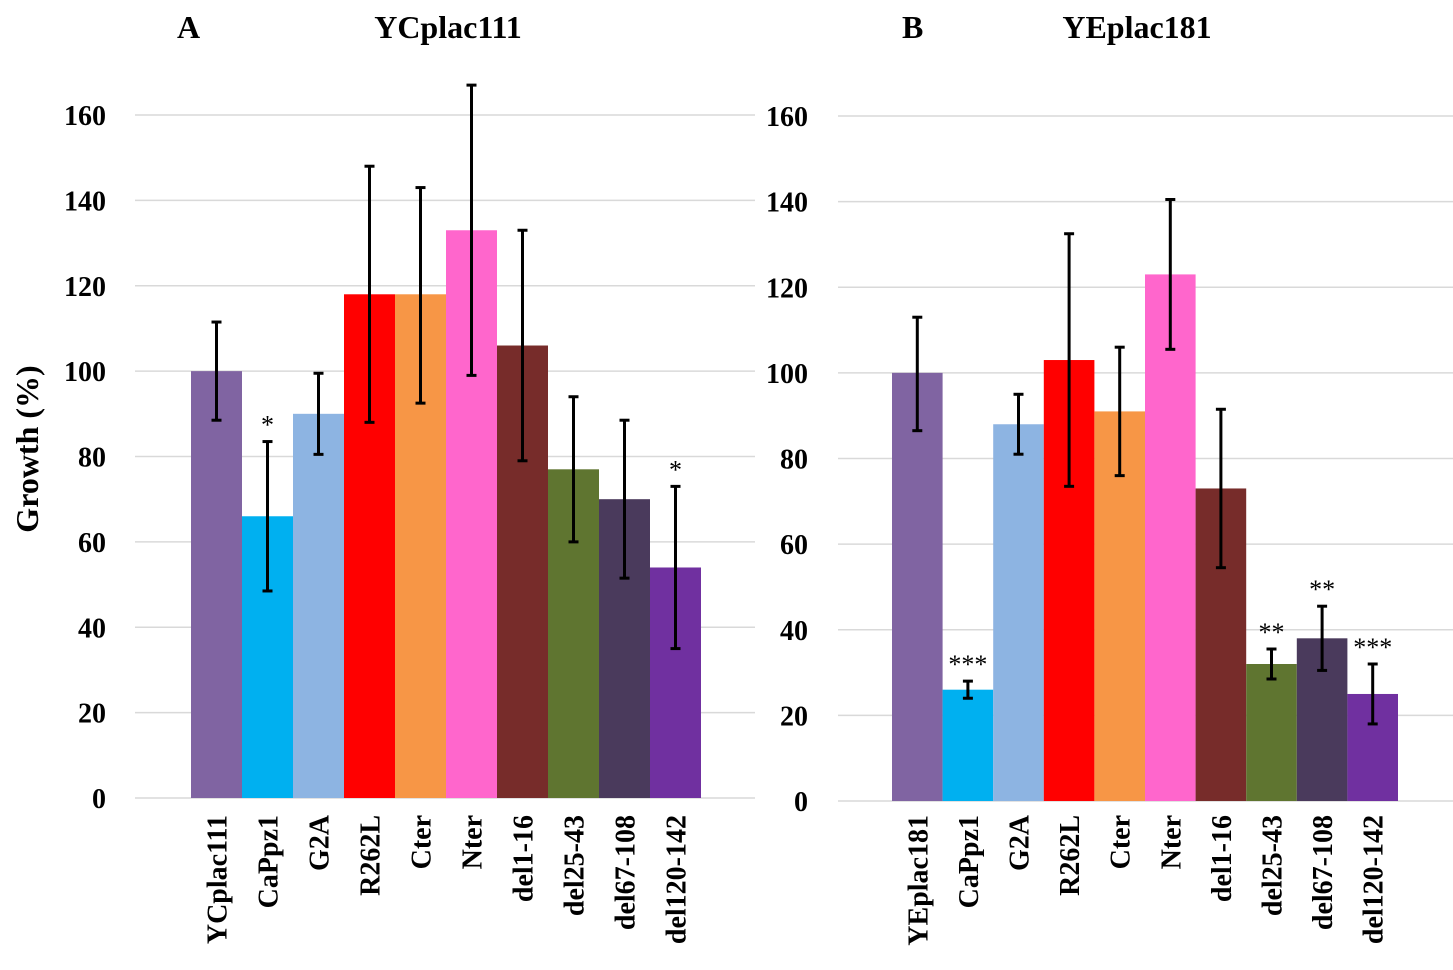 The width and height of the screenshot is (1453, 970). I want to click on panel-a-bar-YCplac111, so click(216, 584).